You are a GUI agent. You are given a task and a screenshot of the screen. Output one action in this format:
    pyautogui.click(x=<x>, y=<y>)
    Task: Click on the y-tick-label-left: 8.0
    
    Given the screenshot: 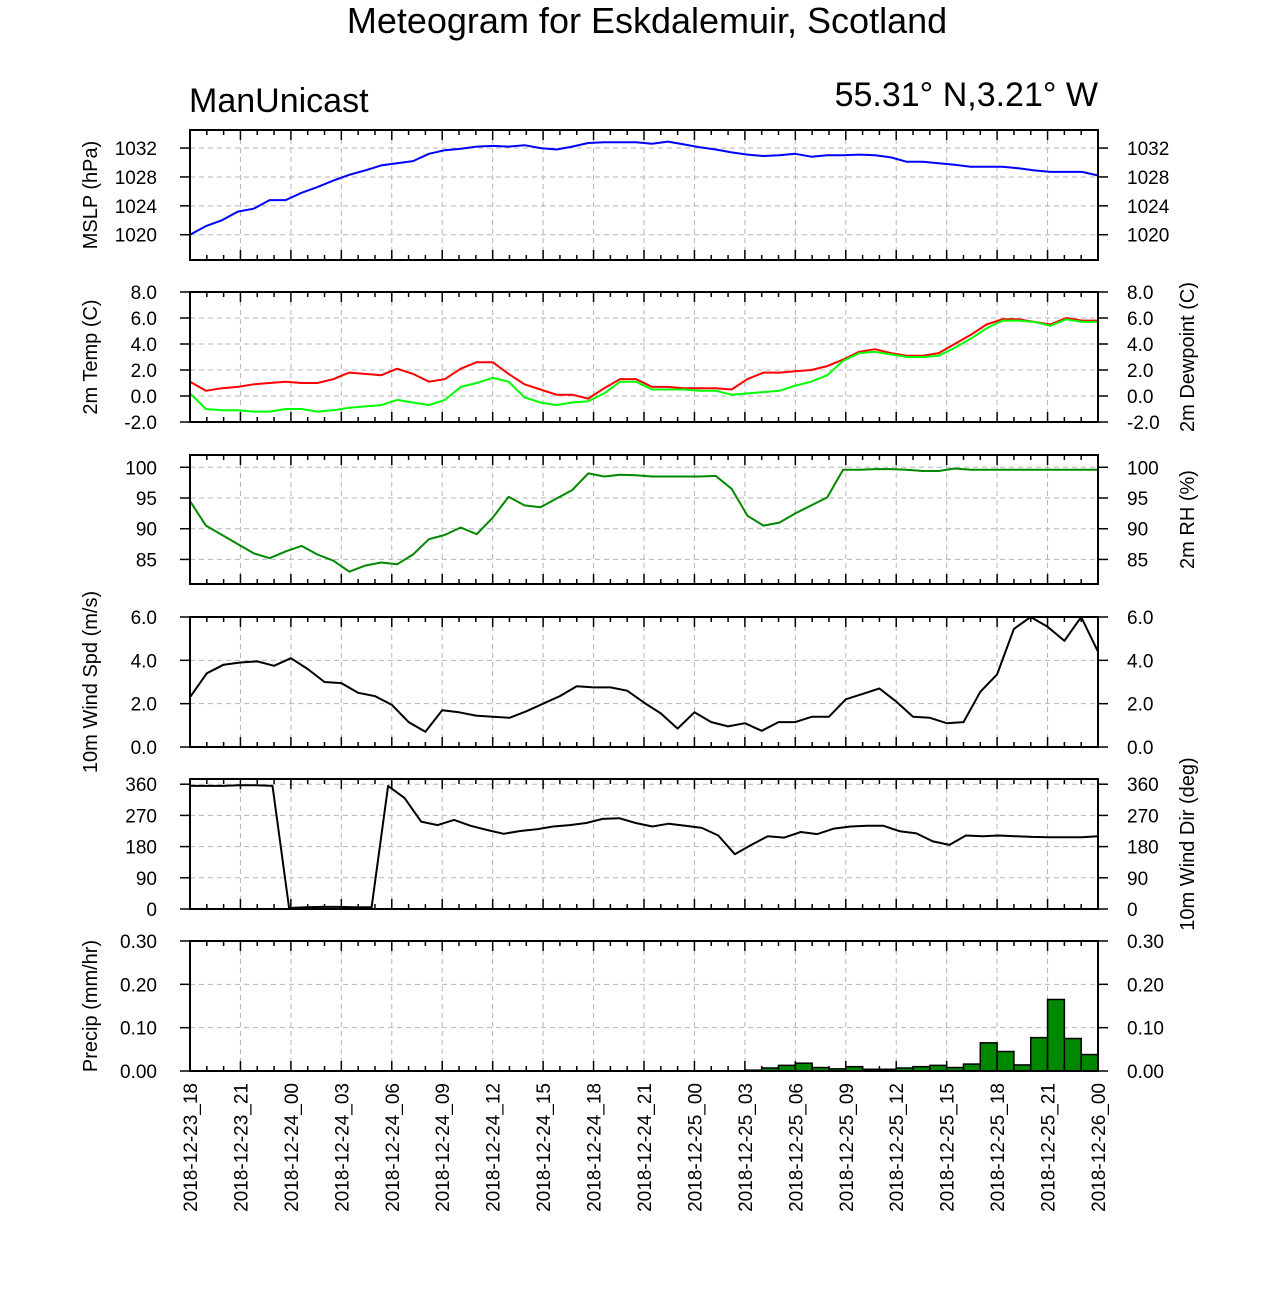 What is the action you would take?
    pyautogui.click(x=144, y=293)
    